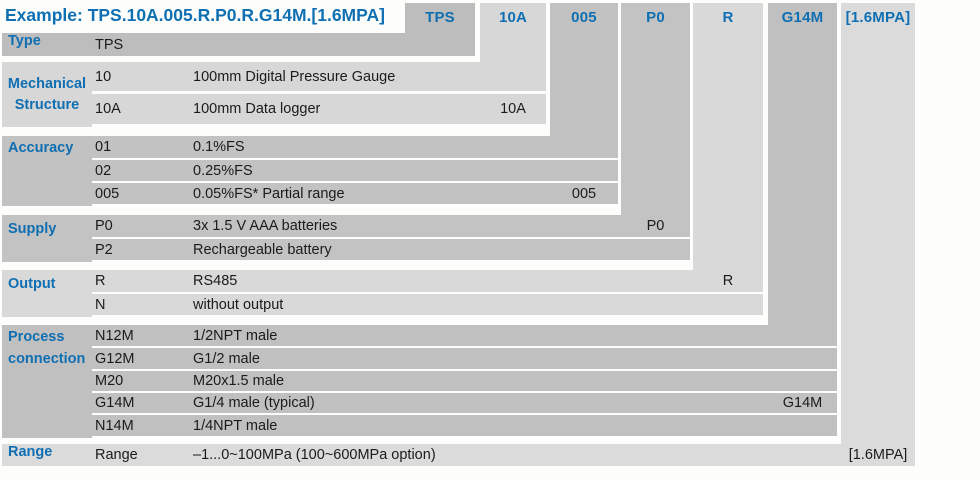 This screenshot has width=980, height=479. I want to click on code-column-r: R, so click(728, 136).